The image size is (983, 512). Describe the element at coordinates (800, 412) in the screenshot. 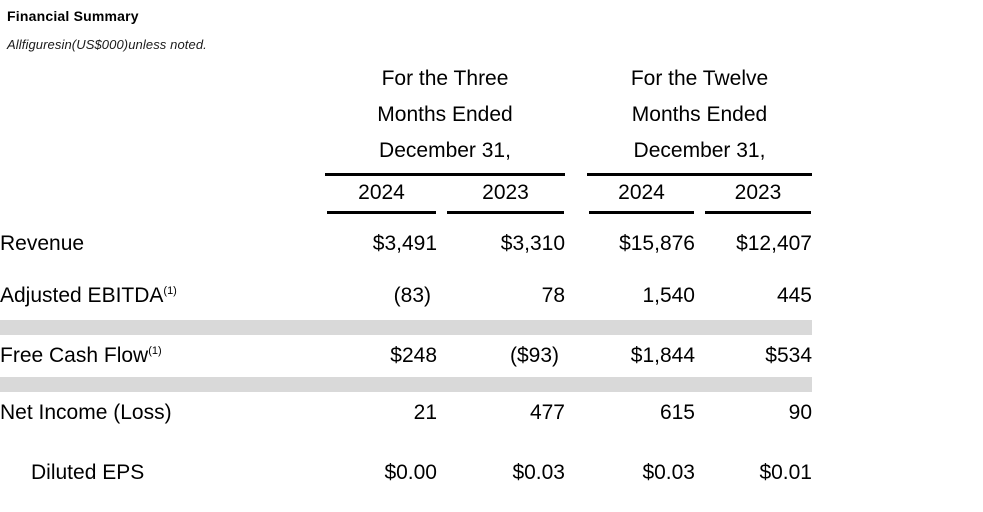

I see `cell-value: 90` at that location.